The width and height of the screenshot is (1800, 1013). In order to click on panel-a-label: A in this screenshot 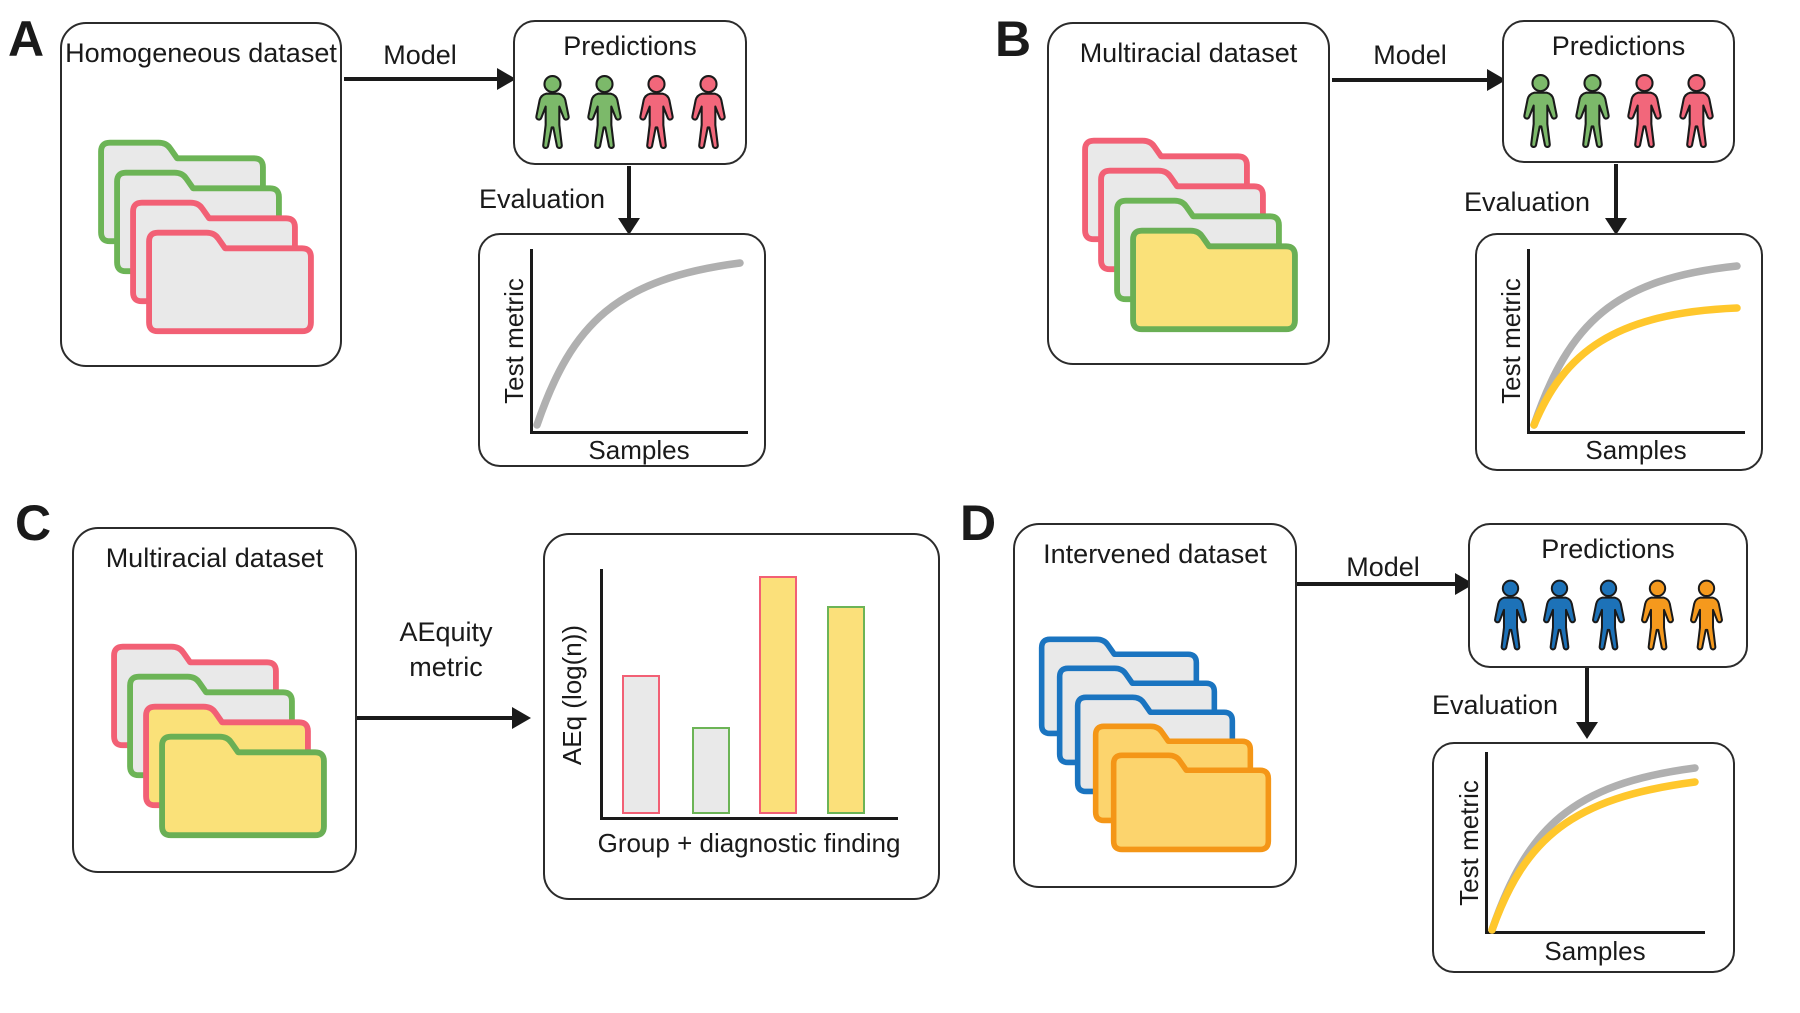, I will do `click(26, 39)`.